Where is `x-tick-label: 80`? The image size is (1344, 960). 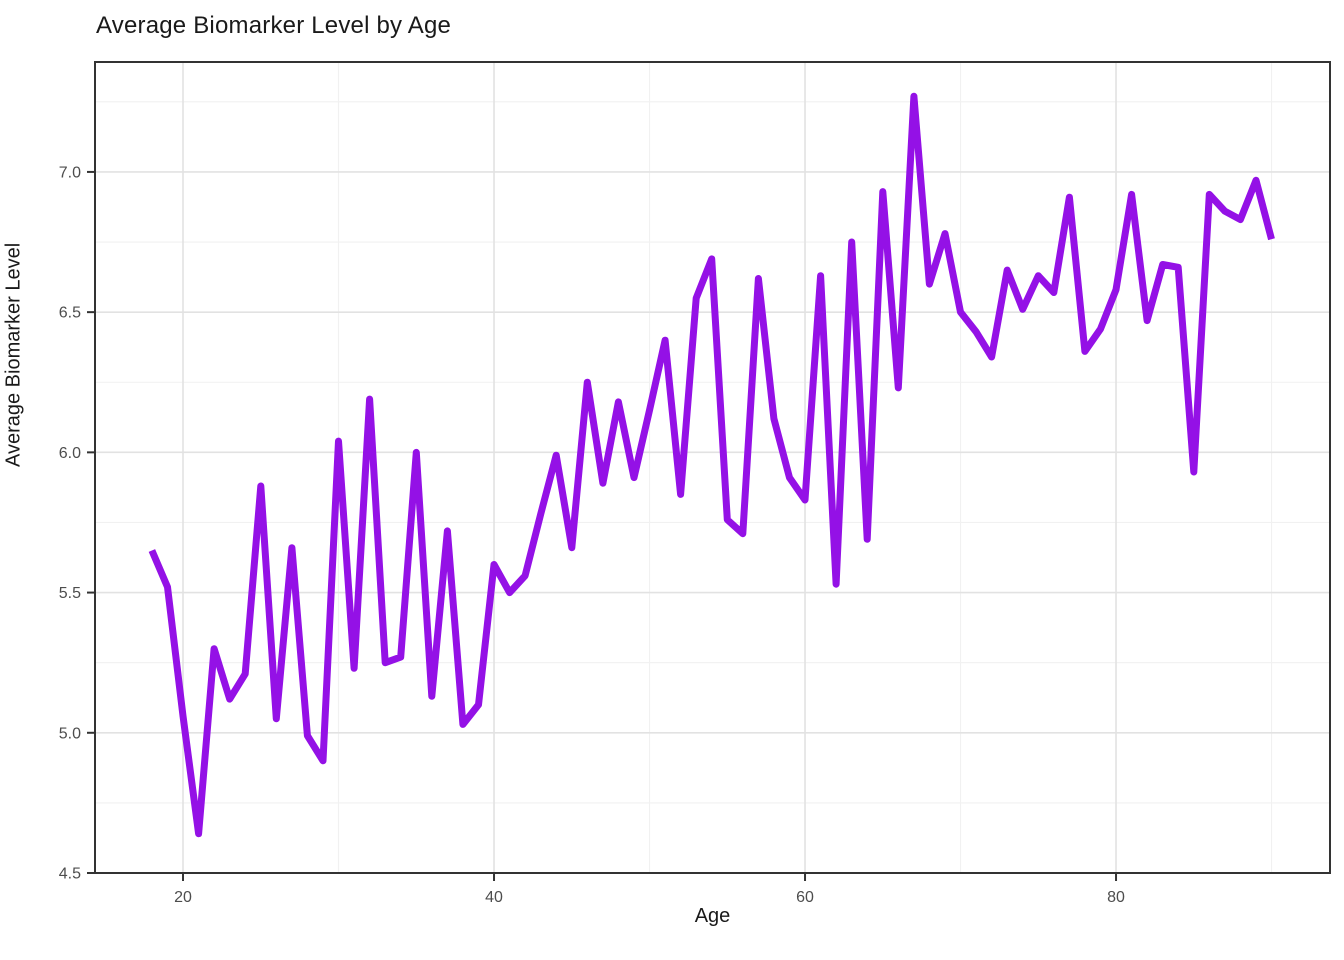 x-tick-label: 80 is located at coordinates (1116, 897).